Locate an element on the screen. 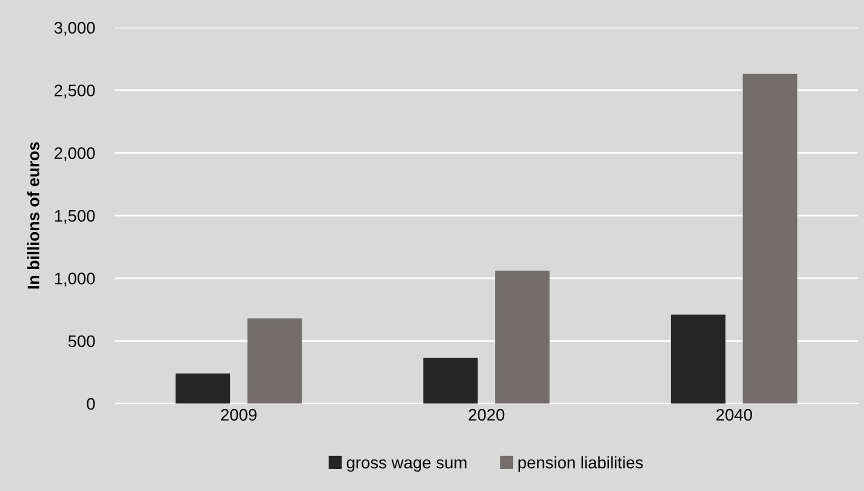 The image size is (864, 491). y-tick-label: 3,000 is located at coordinates (74, 29).